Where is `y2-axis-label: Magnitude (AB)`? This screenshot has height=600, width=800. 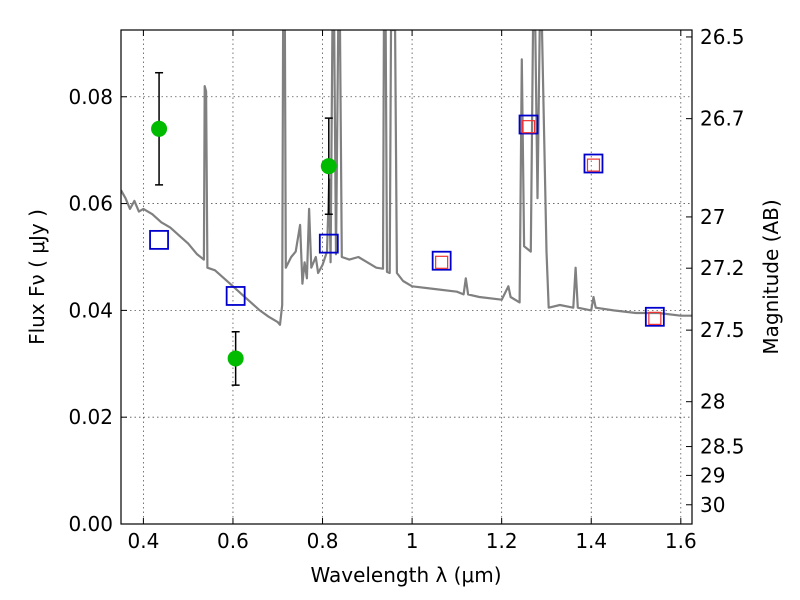 y2-axis-label: Magnitude (AB) is located at coordinates (771, 276).